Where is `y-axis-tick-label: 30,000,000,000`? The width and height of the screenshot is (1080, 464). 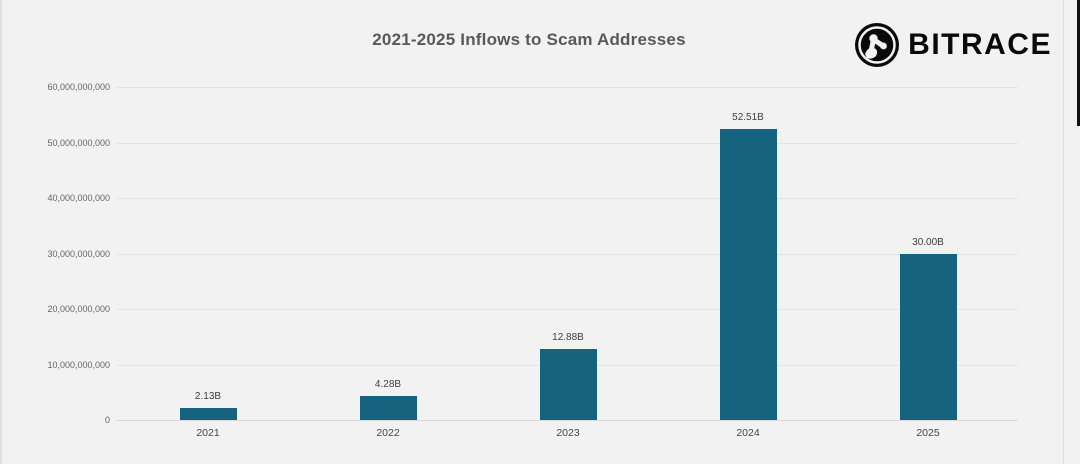
y-axis-tick-label: 30,000,000,000 is located at coordinates (78, 253).